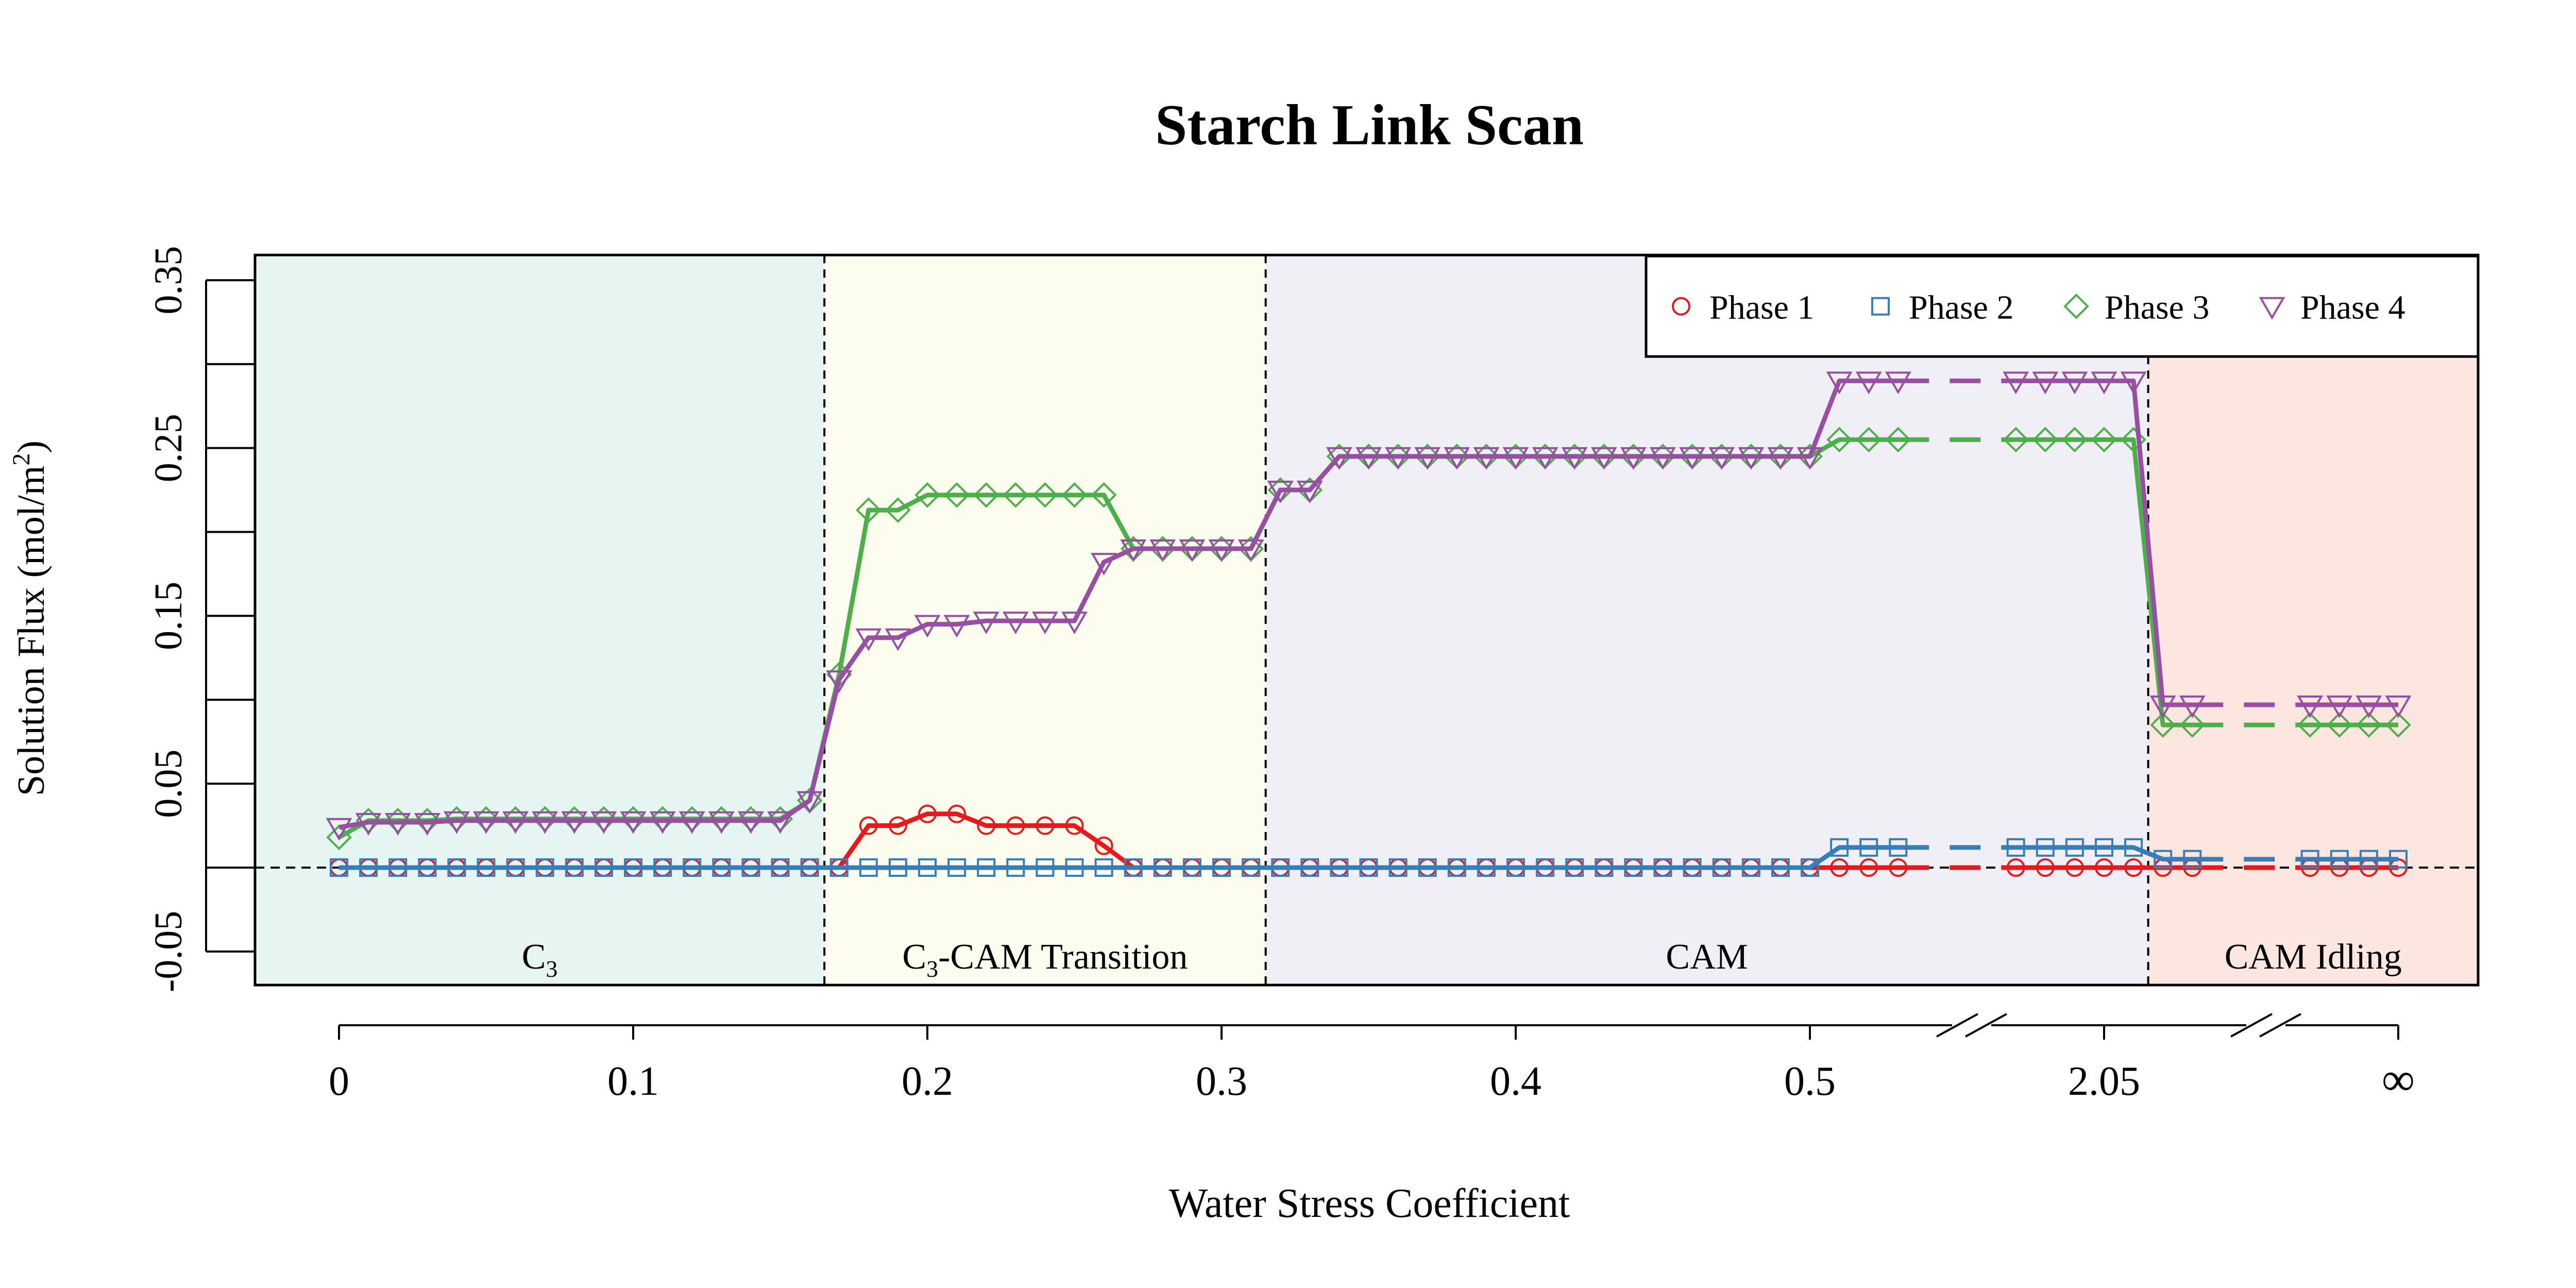  I want to click on x-axis: 0 0.1 0.2 0.3 0.4 0.5 2.05 ∞, so click(1372, 1064).